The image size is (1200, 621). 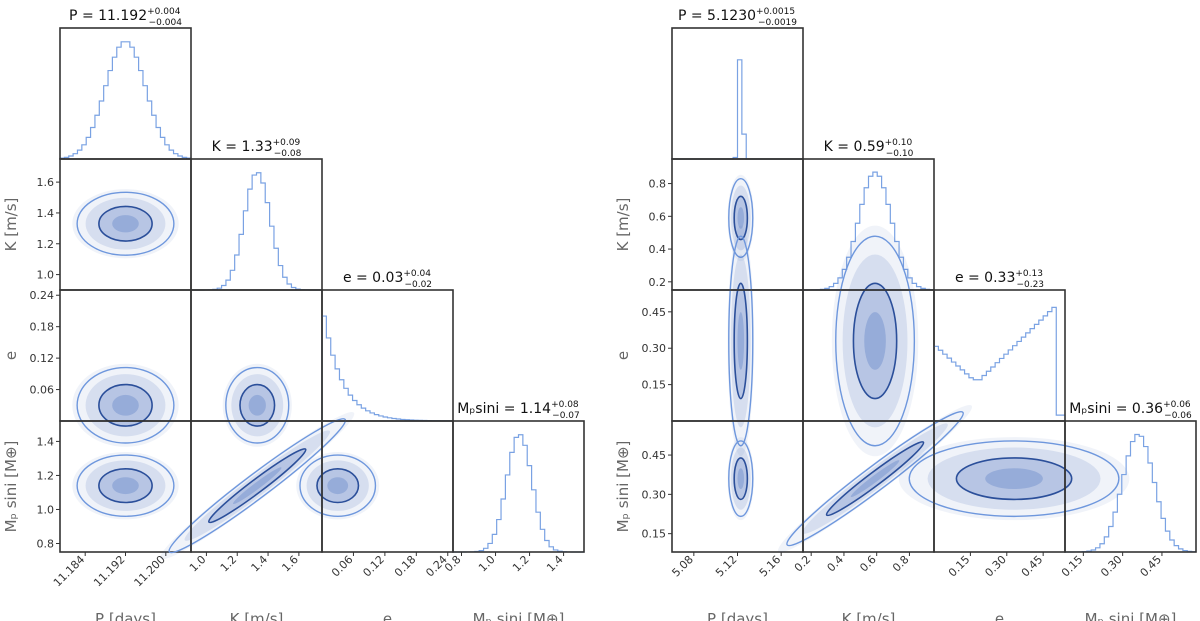 What do you see at coordinates (623, 487) in the screenshot?
I see `y-axis-label: Mₚ sini [M⊕]` at bounding box center [623, 487].